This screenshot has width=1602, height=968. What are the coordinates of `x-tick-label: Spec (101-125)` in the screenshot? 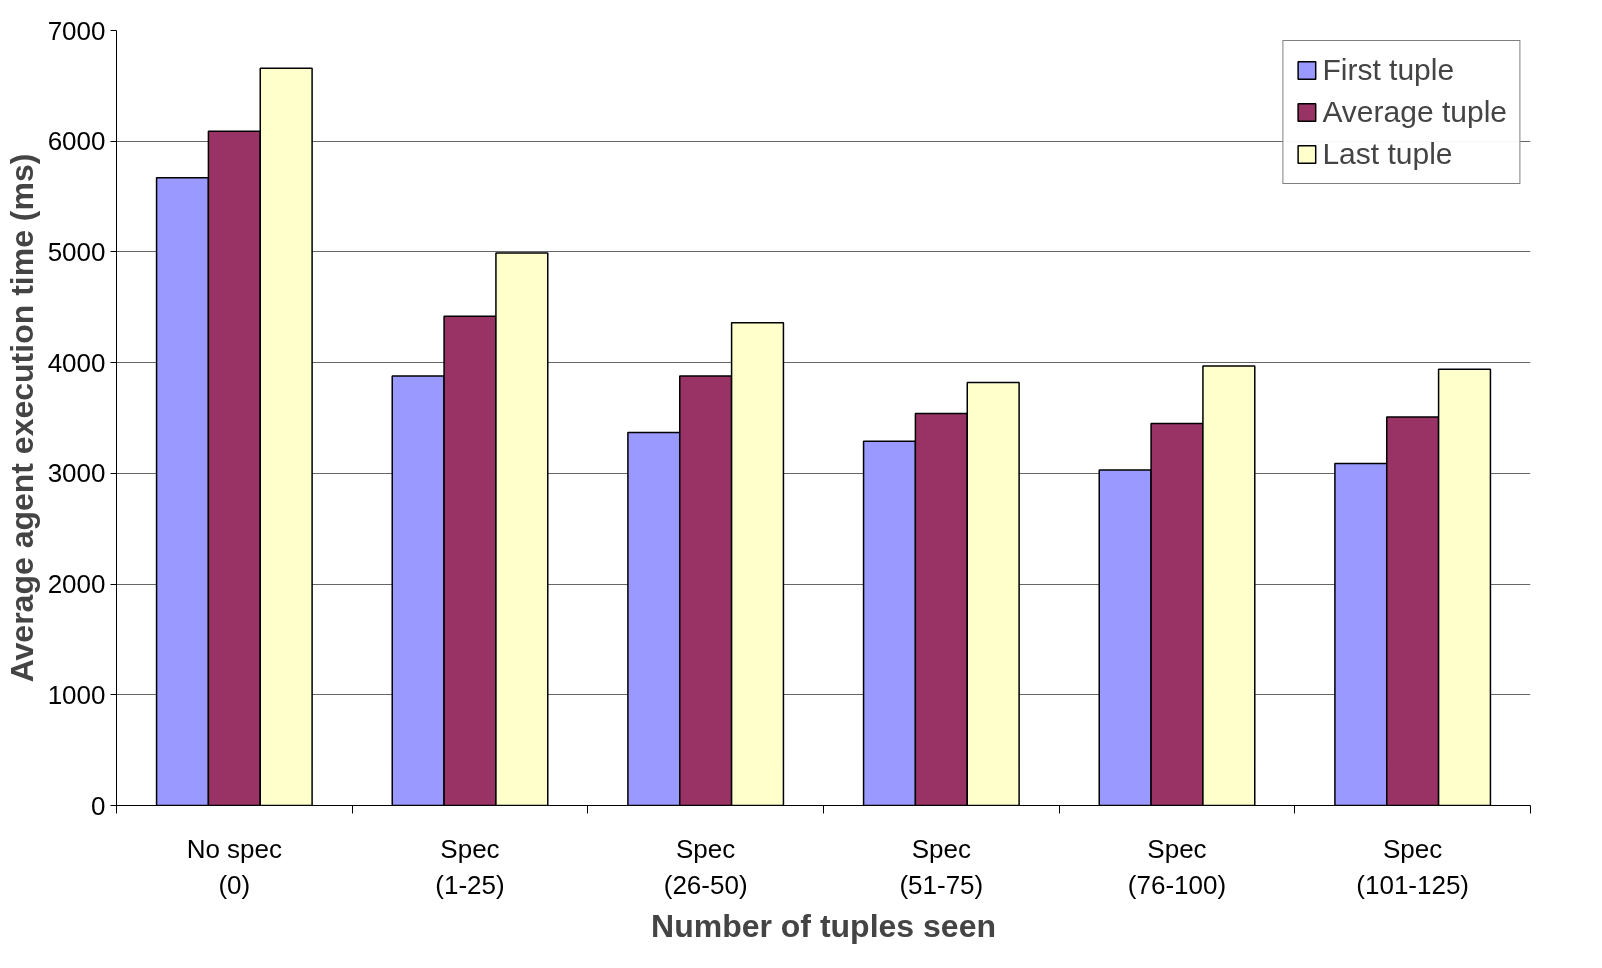 It's located at (1413, 866).